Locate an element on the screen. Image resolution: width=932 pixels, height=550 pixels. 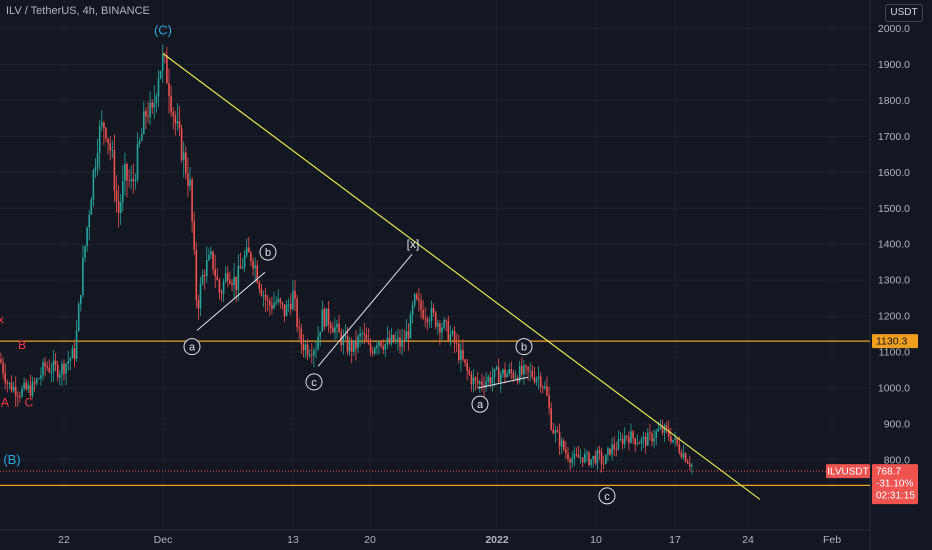
wave-label-text: C is located at coordinates (29, 402).